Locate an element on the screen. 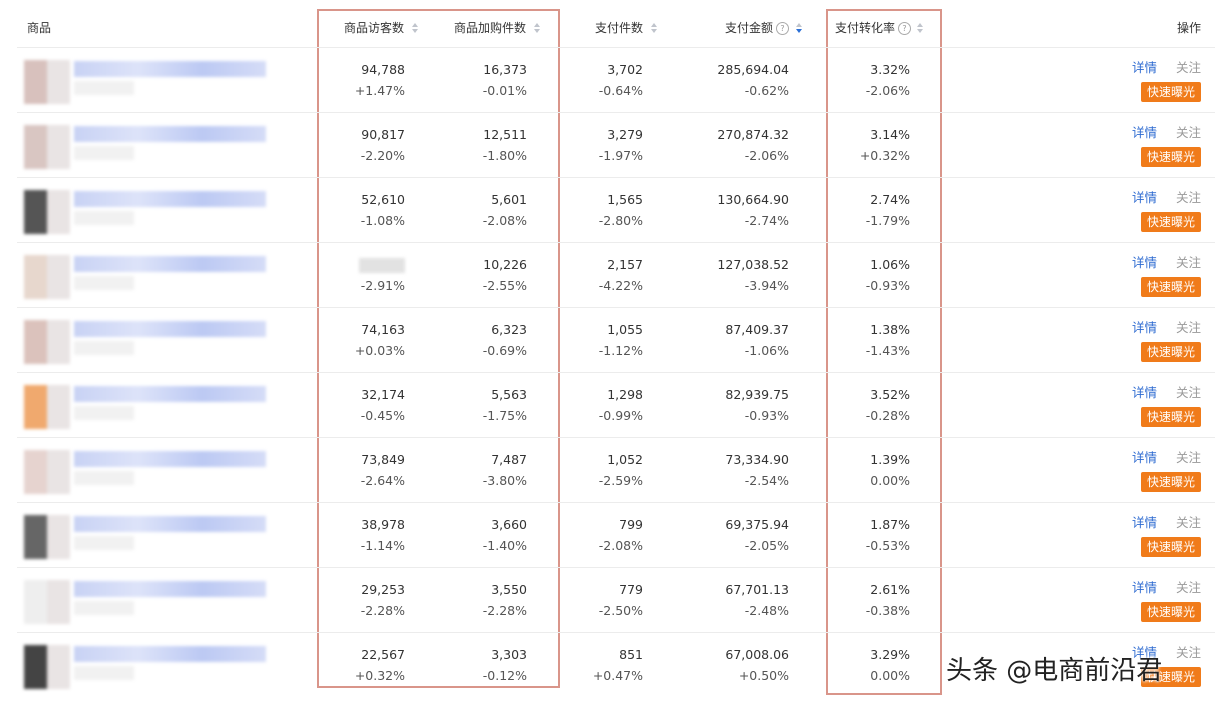 The image size is (1225, 703). cell-value: 127,038.52 is located at coordinates (753, 264).